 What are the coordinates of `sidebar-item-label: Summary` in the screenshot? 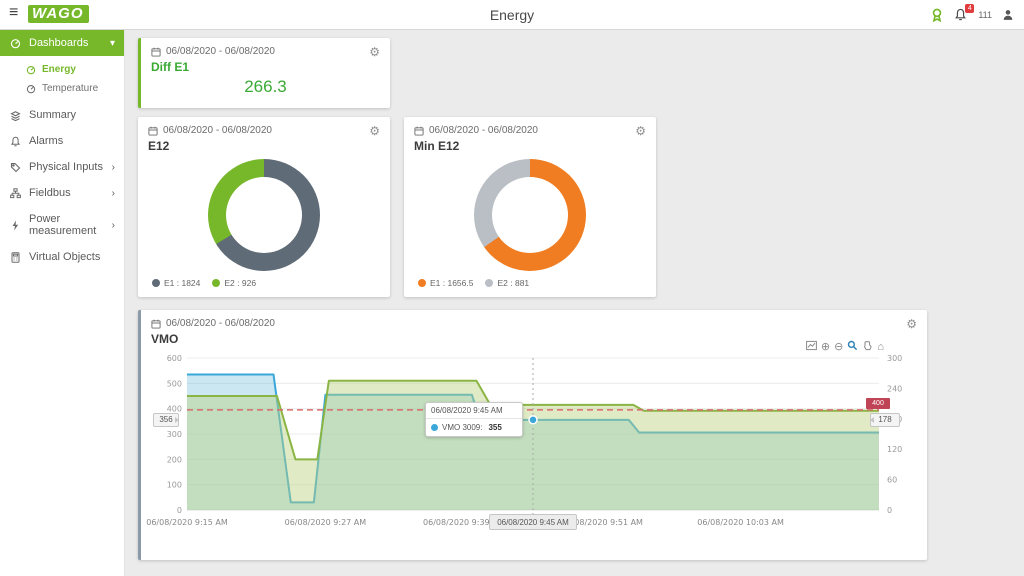 It's located at (53, 115).